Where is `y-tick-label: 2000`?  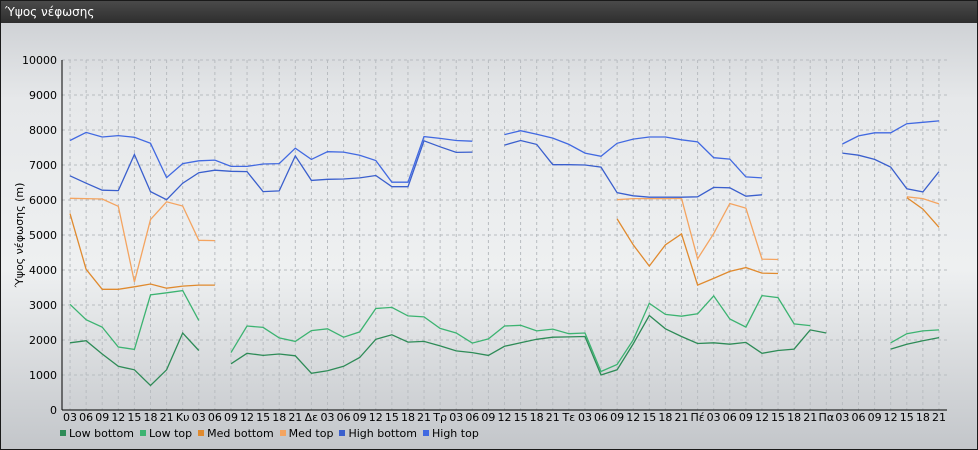
y-tick-label: 2000 is located at coordinates (43, 340).